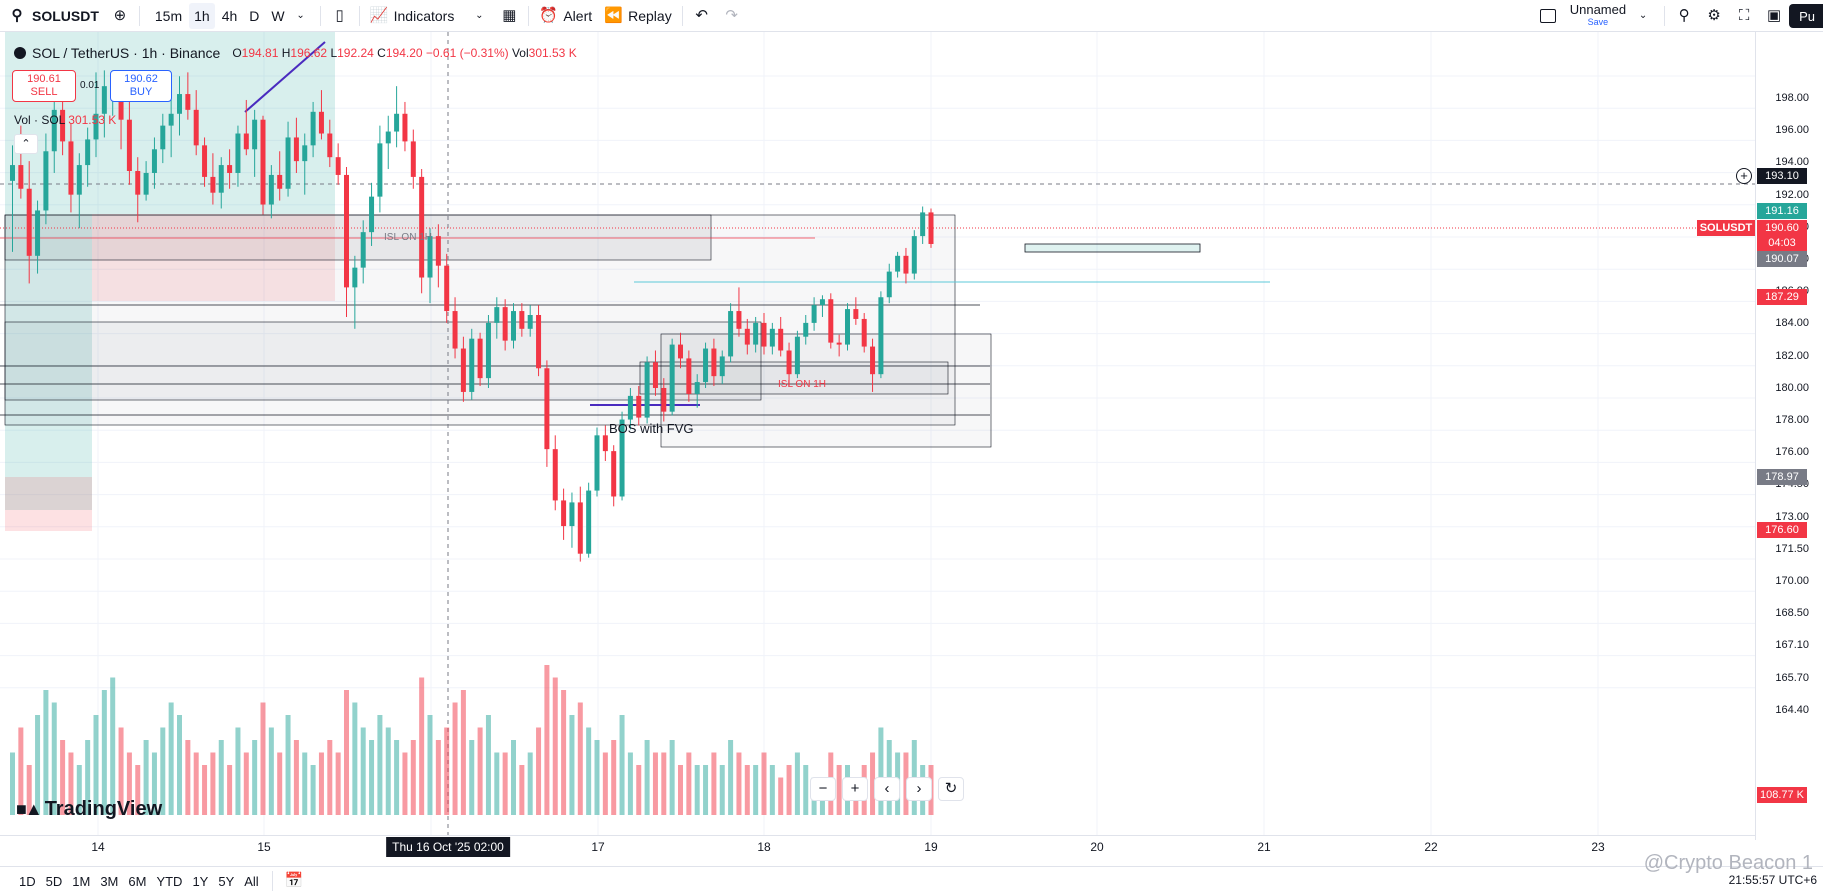 Image resolution: width=1823 pixels, height=895 pixels. I want to click on compare-button: ⊕, so click(120, 16).